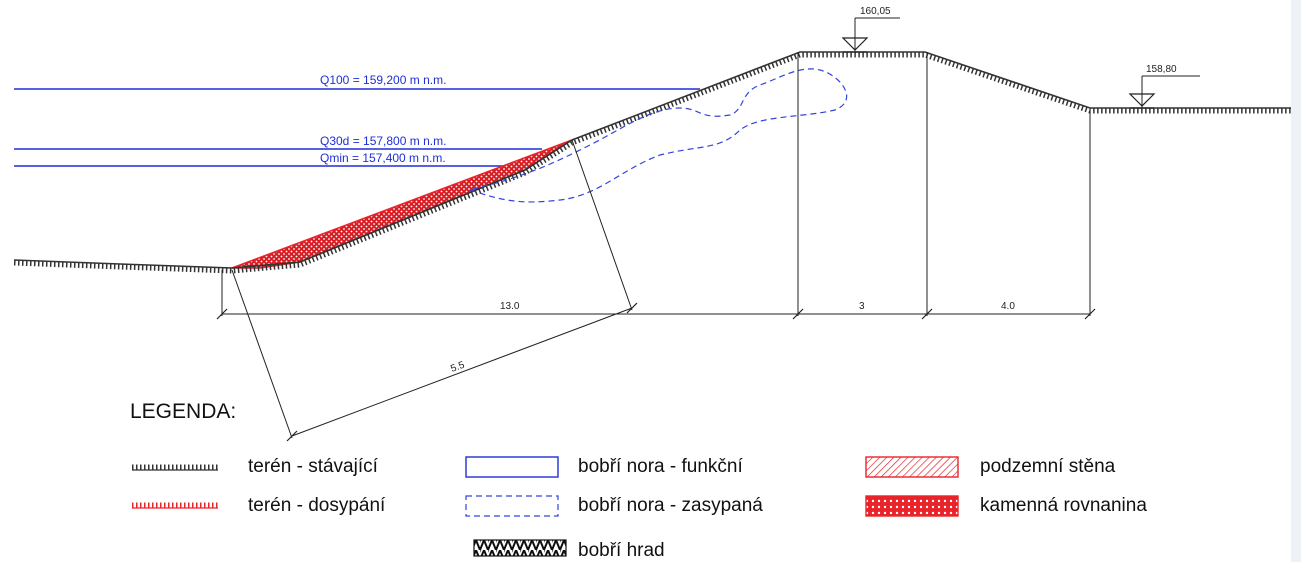 The height and width of the screenshot is (562, 1301). I want to click on legend-item-burrow-functional: bobří nora - funkční, so click(604, 467).